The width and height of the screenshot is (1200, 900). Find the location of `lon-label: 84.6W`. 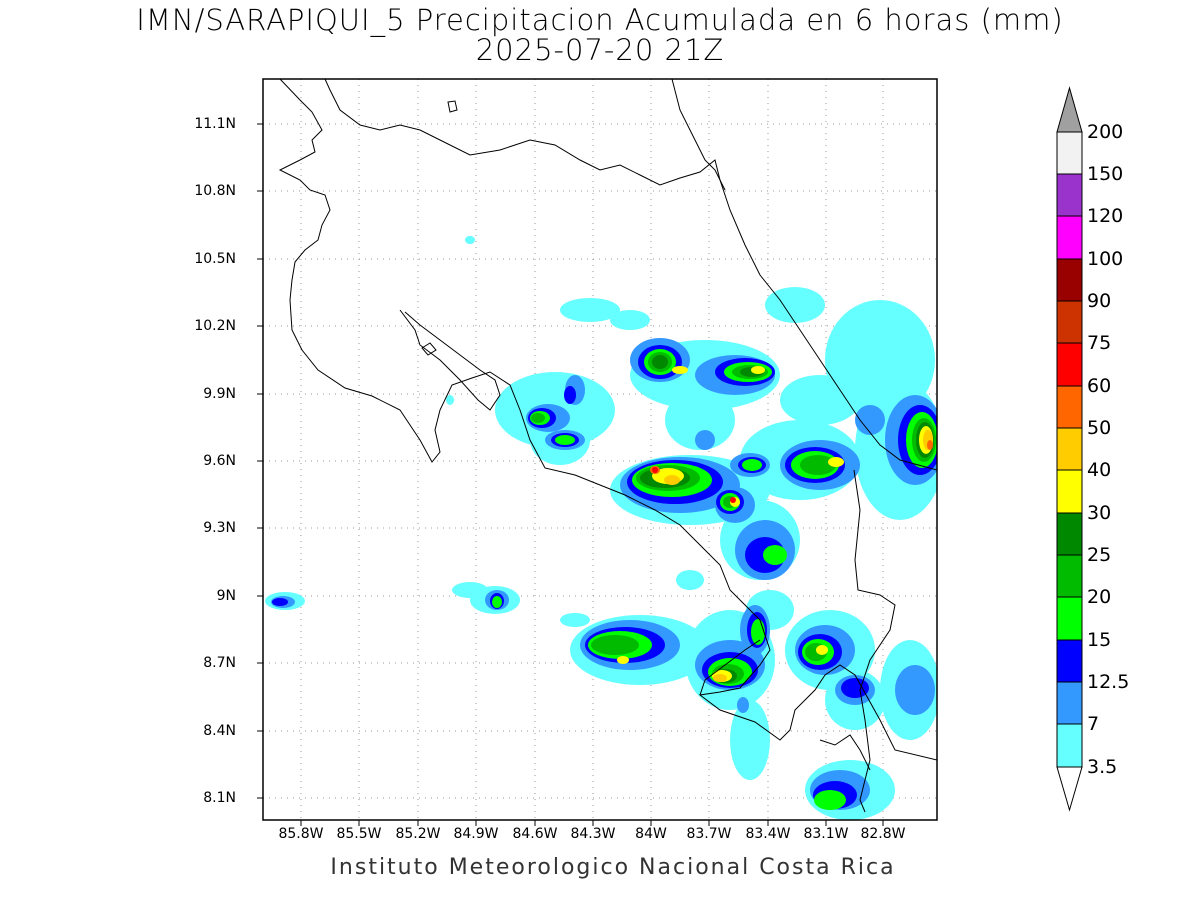

lon-label: 84.6W is located at coordinates (535, 834).